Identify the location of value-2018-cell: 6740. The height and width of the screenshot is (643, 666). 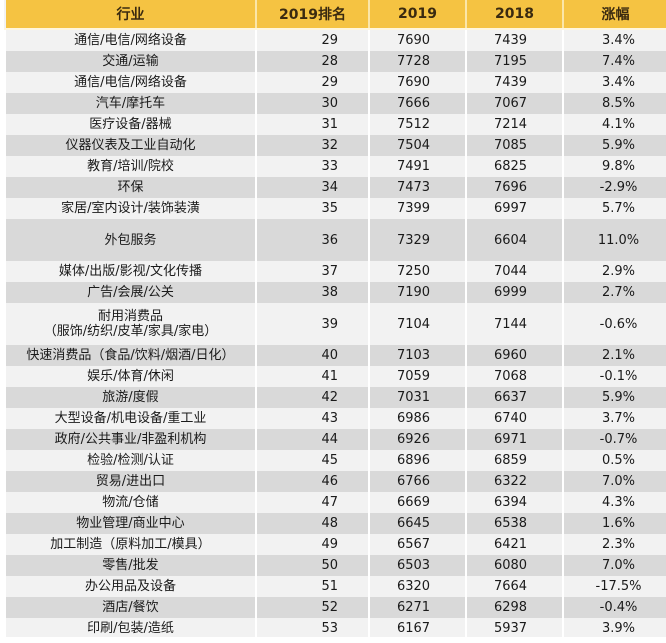
(514, 418).